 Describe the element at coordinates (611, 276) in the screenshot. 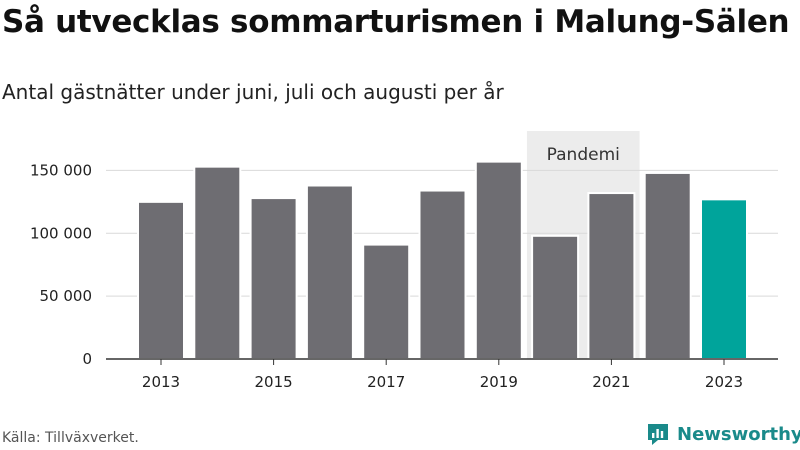

I see `bar-2021` at that location.